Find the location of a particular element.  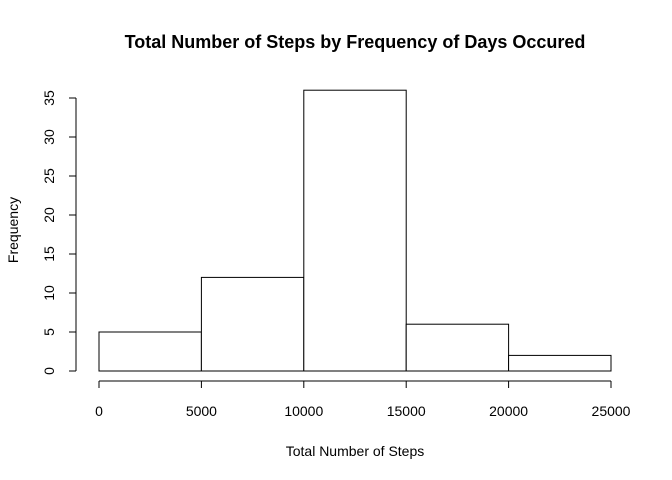

y-tick-label: 5 is located at coordinates (49, 332).